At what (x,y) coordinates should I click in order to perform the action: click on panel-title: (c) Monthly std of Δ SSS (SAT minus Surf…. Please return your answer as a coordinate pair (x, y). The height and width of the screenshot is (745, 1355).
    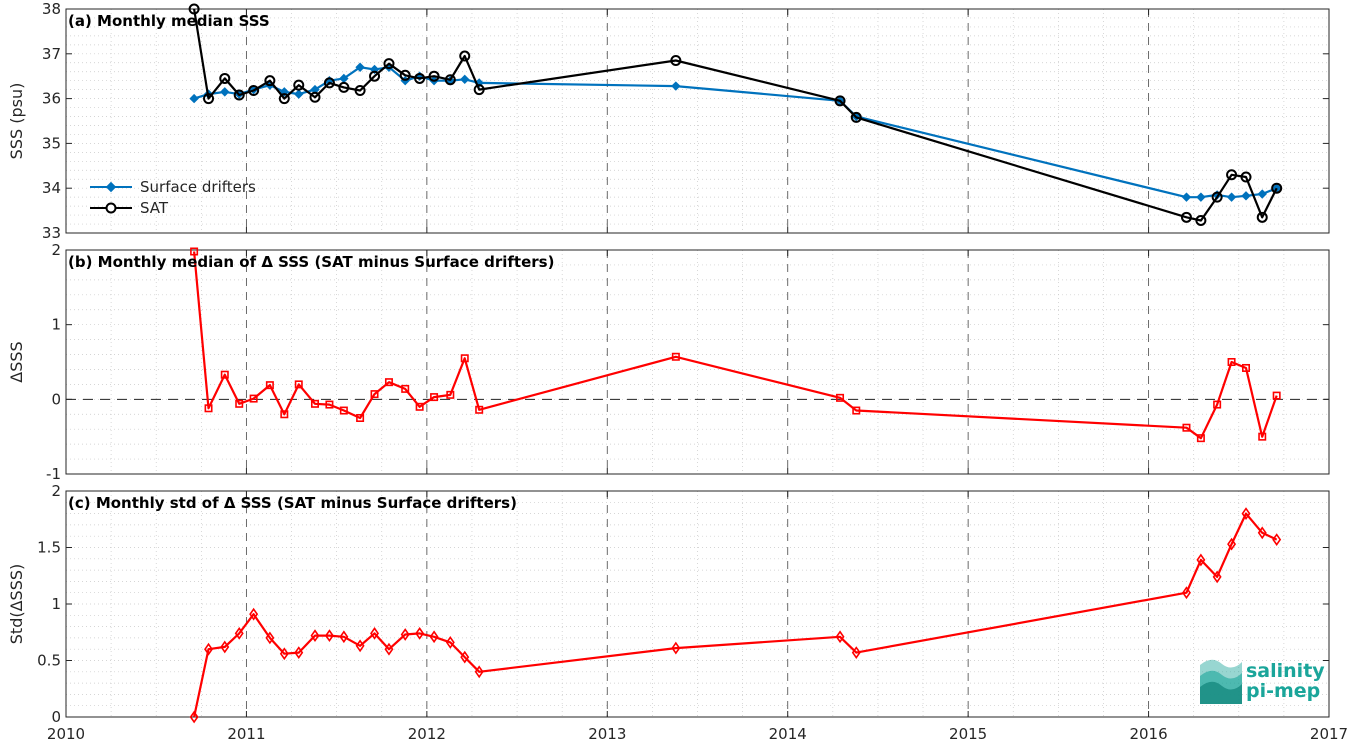
    Looking at the image, I should click on (292, 503).